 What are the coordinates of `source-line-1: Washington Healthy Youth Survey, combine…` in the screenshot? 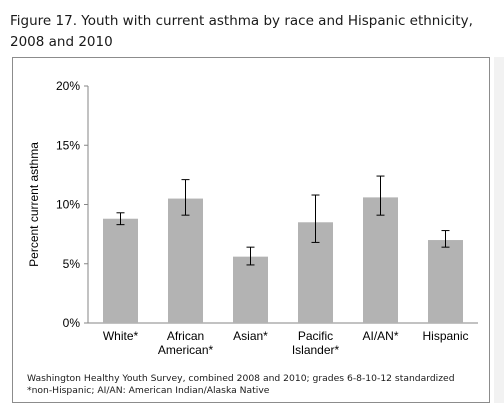 It's located at (241, 378).